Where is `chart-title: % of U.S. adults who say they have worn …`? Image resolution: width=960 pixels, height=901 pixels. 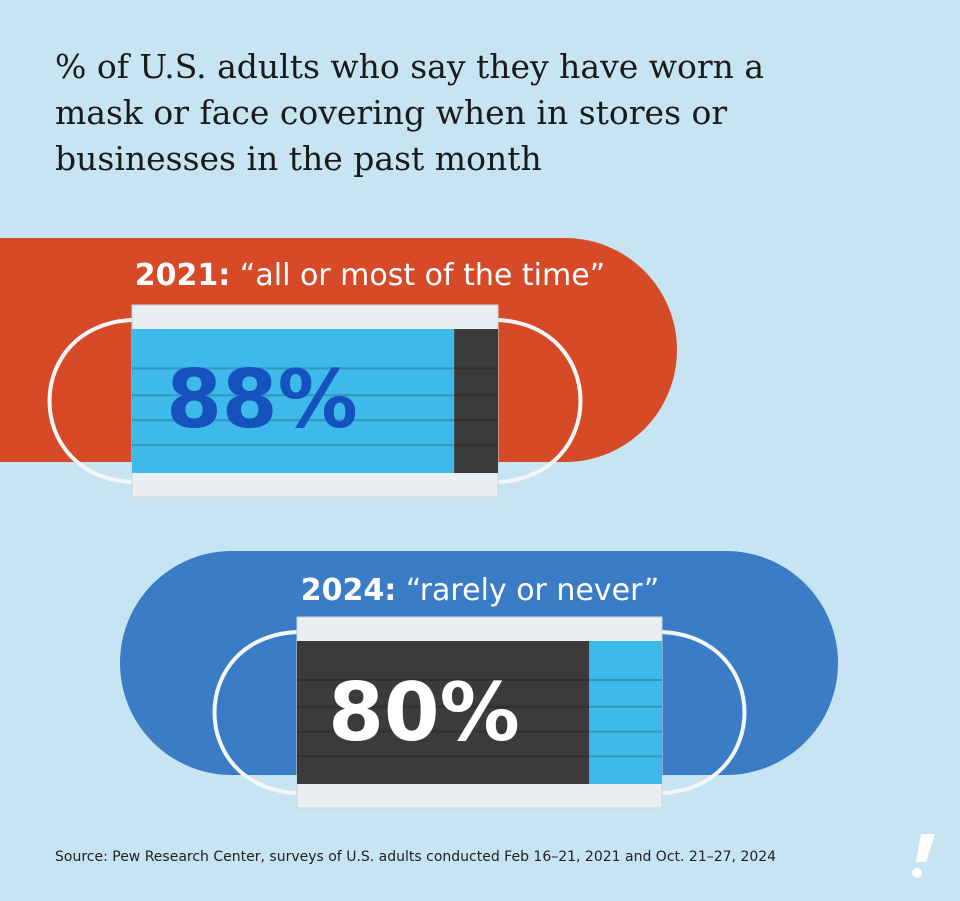 chart-title: % of U.S. adults who say they have worn … is located at coordinates (410, 112).